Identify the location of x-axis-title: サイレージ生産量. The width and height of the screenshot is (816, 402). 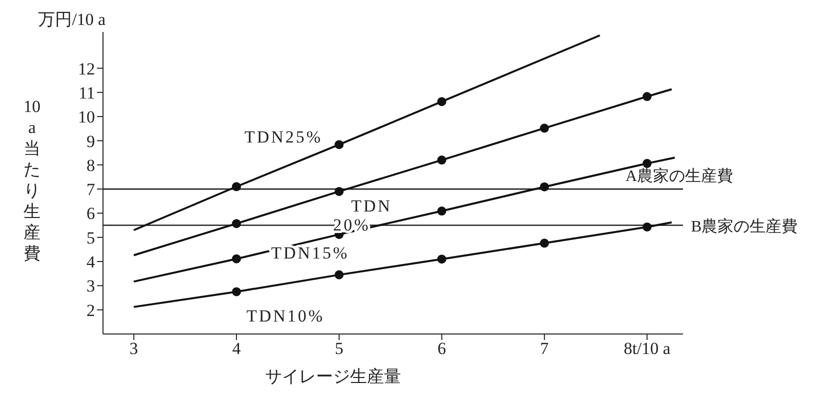
(333, 376).